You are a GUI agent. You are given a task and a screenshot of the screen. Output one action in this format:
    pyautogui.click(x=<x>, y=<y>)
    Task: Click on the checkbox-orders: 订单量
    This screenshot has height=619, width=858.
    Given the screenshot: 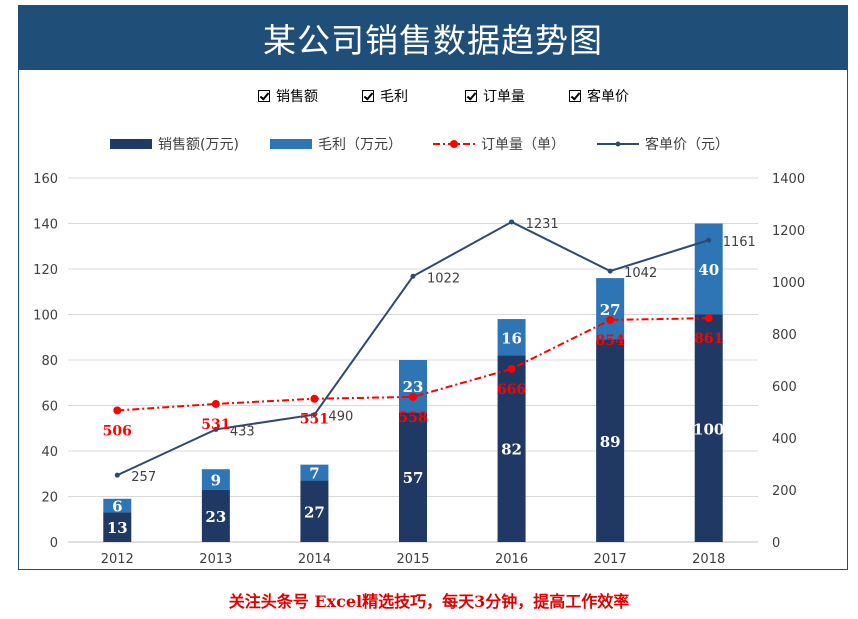 What is the action you would take?
    pyautogui.click(x=495, y=96)
    